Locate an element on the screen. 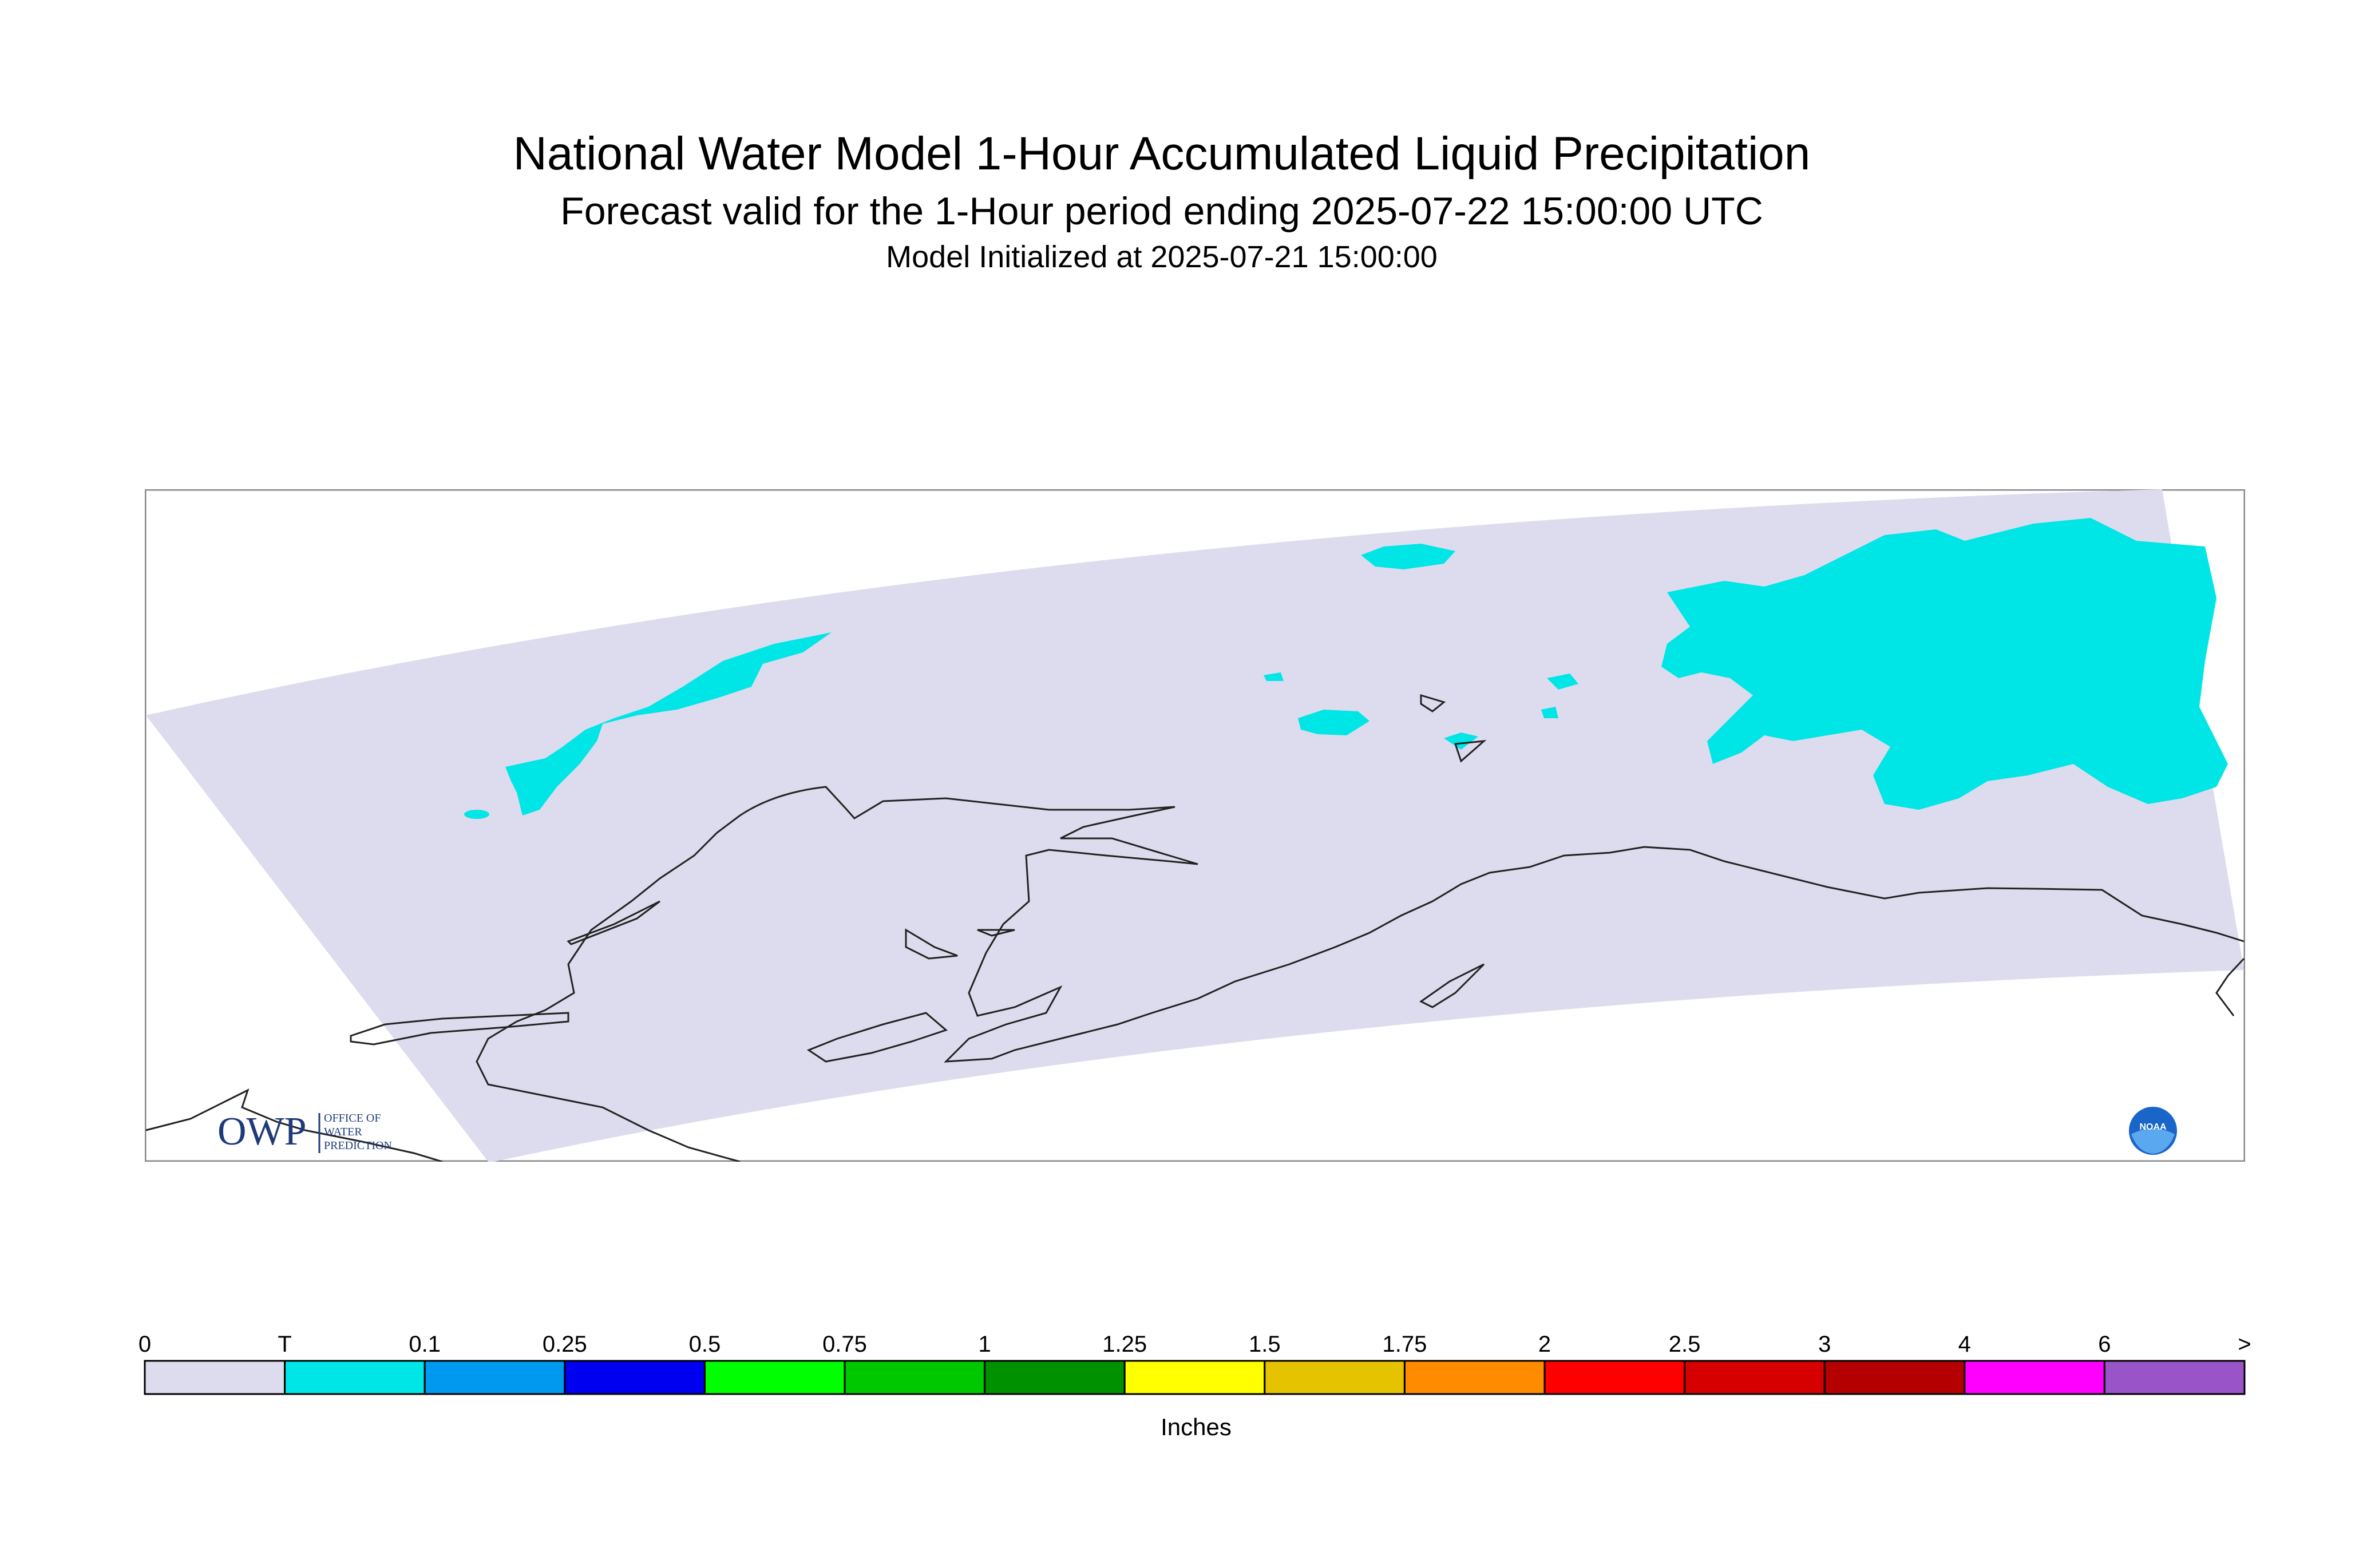 The height and width of the screenshot is (1568, 2375). precip-area-east is located at coordinates (1945, 664).